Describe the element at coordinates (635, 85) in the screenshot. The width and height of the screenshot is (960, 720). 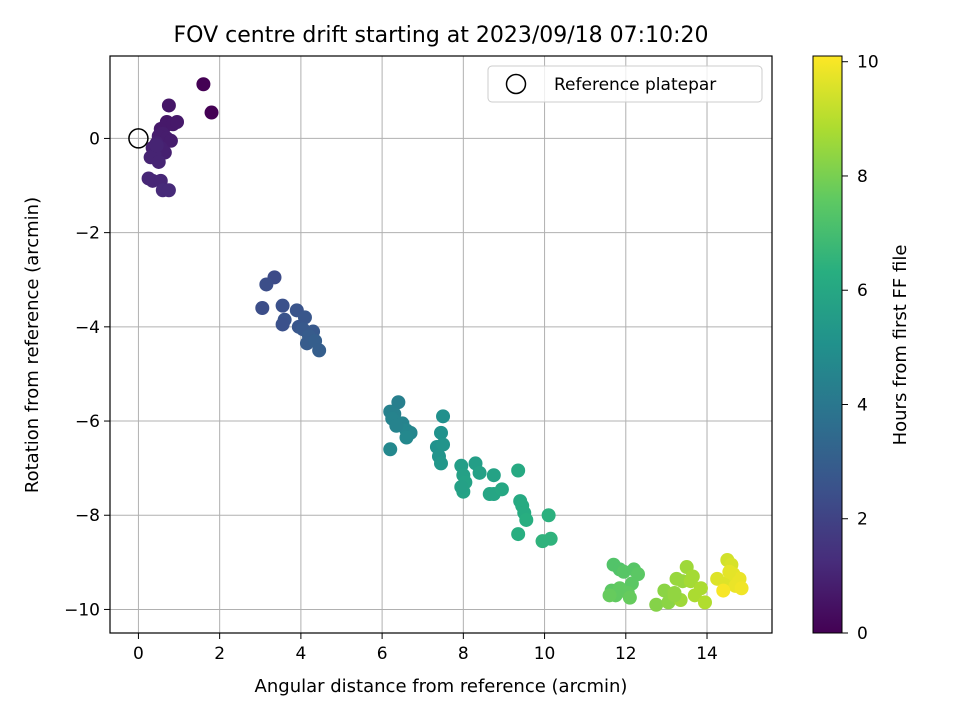
I see `legend-label: Reference platepar` at that location.